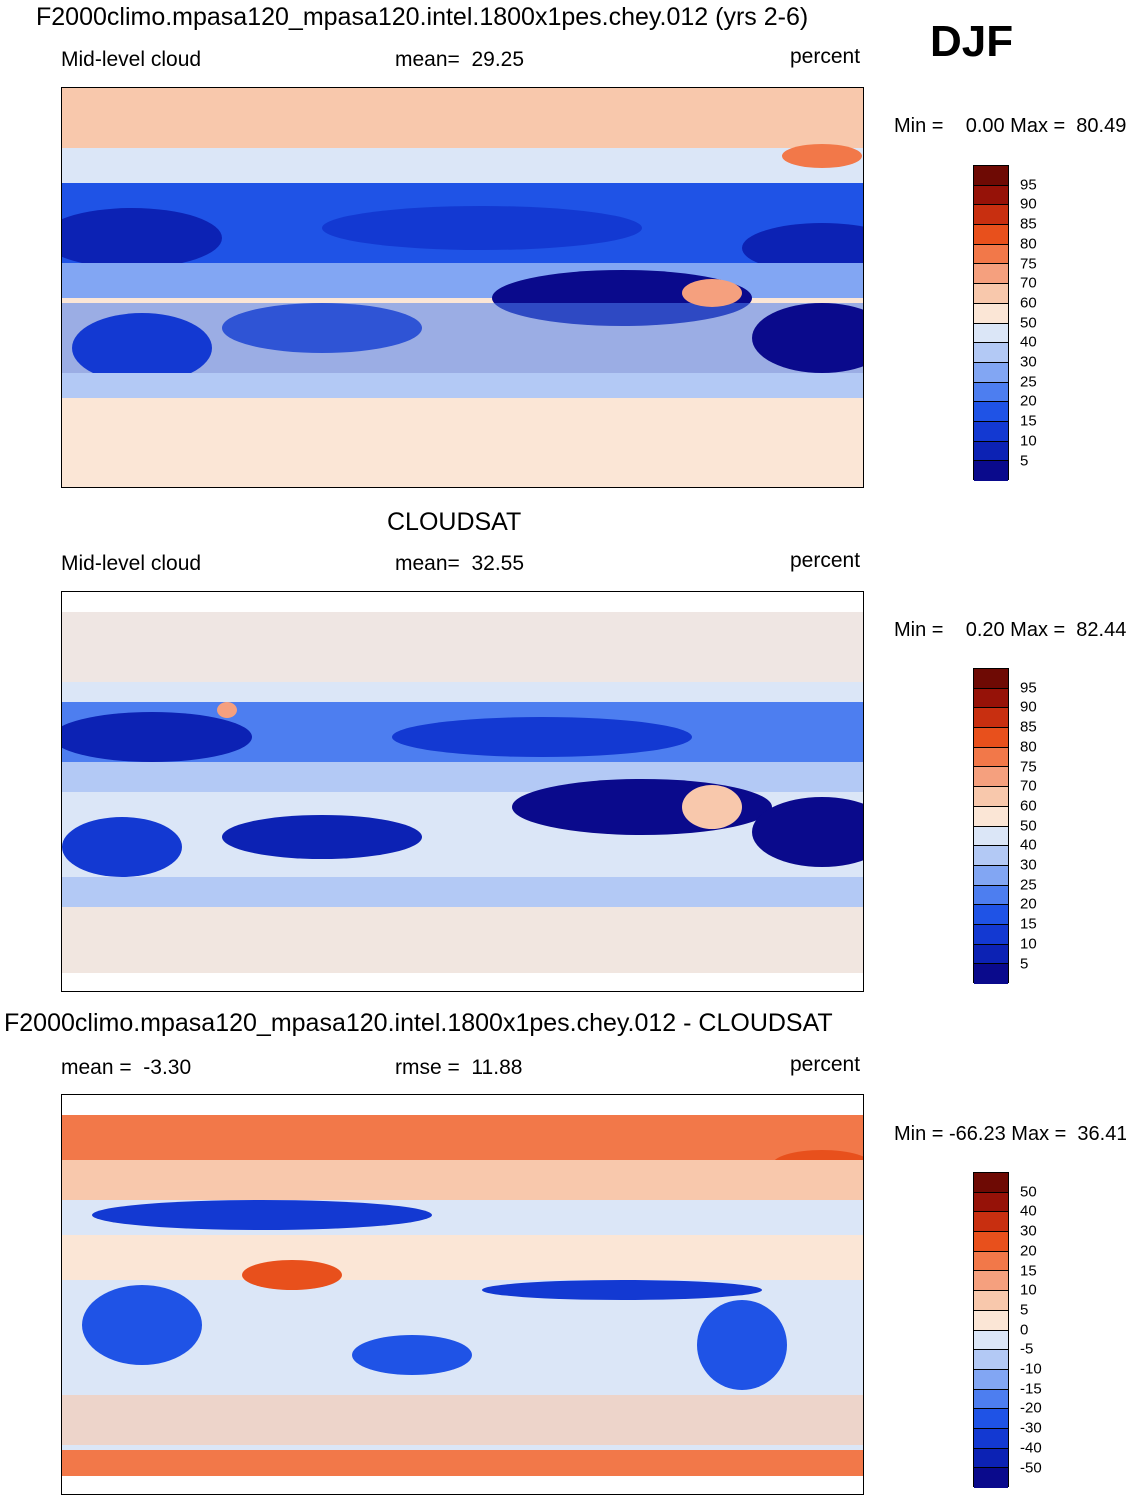 The image size is (1126, 1502). What do you see at coordinates (825, 1064) in the screenshot?
I see `panel-3-units-label: percent` at bounding box center [825, 1064].